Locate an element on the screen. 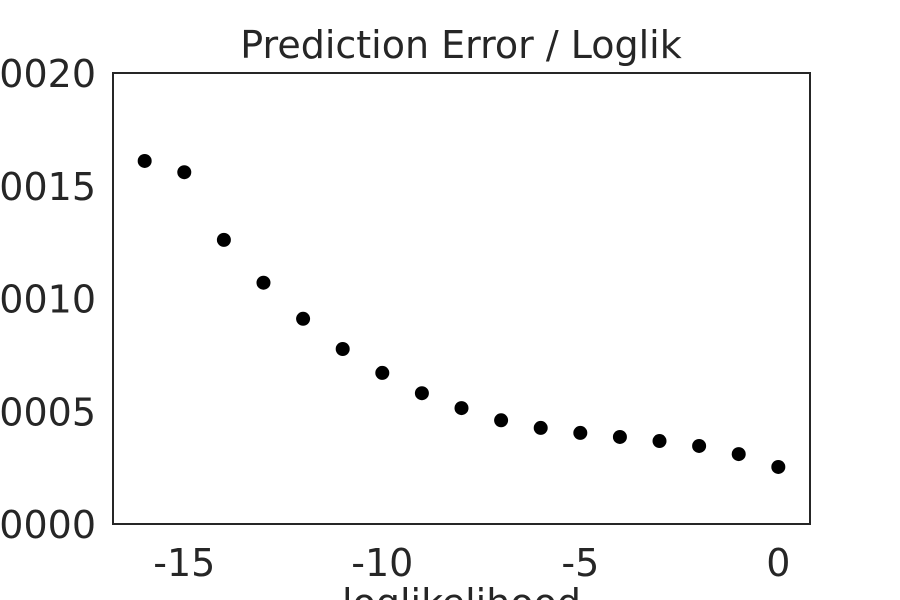 The image size is (900, 600). x-tick-label: -15 is located at coordinates (184, 563).